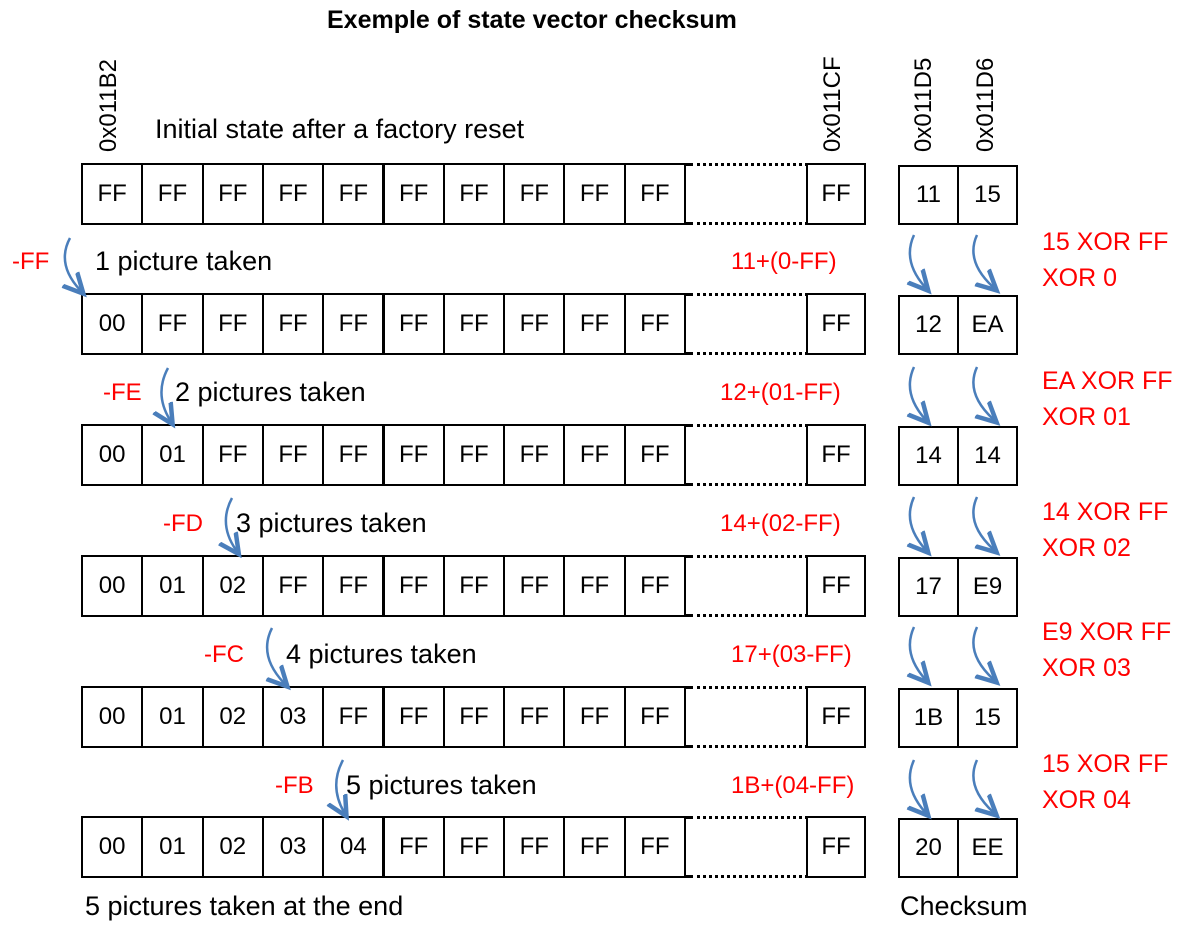  What do you see at coordinates (784, 261) in the screenshot?
I see `step-sum-formula: 11+(0-FF)` at bounding box center [784, 261].